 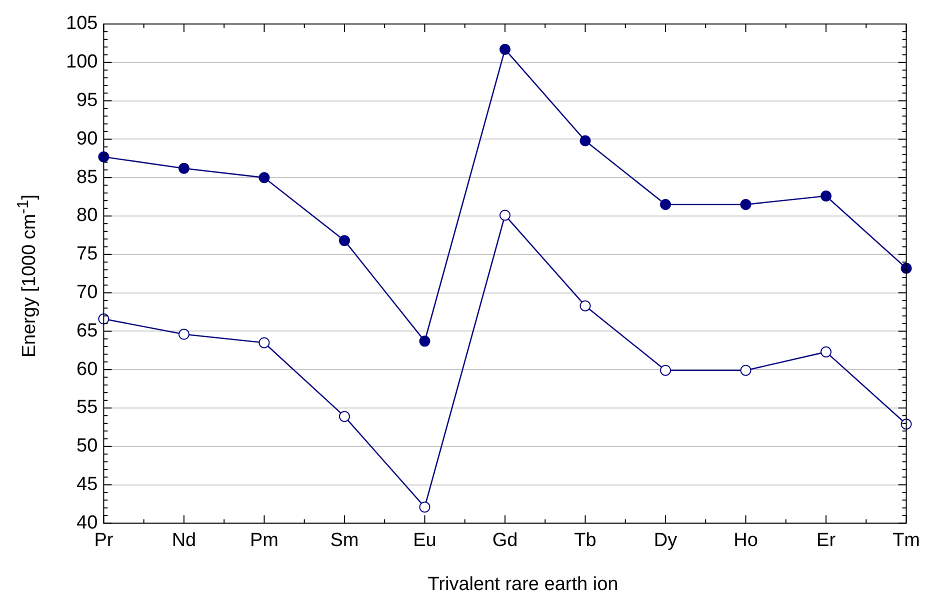 I want to click on y-tick-label: 100, so click(x=82, y=62).